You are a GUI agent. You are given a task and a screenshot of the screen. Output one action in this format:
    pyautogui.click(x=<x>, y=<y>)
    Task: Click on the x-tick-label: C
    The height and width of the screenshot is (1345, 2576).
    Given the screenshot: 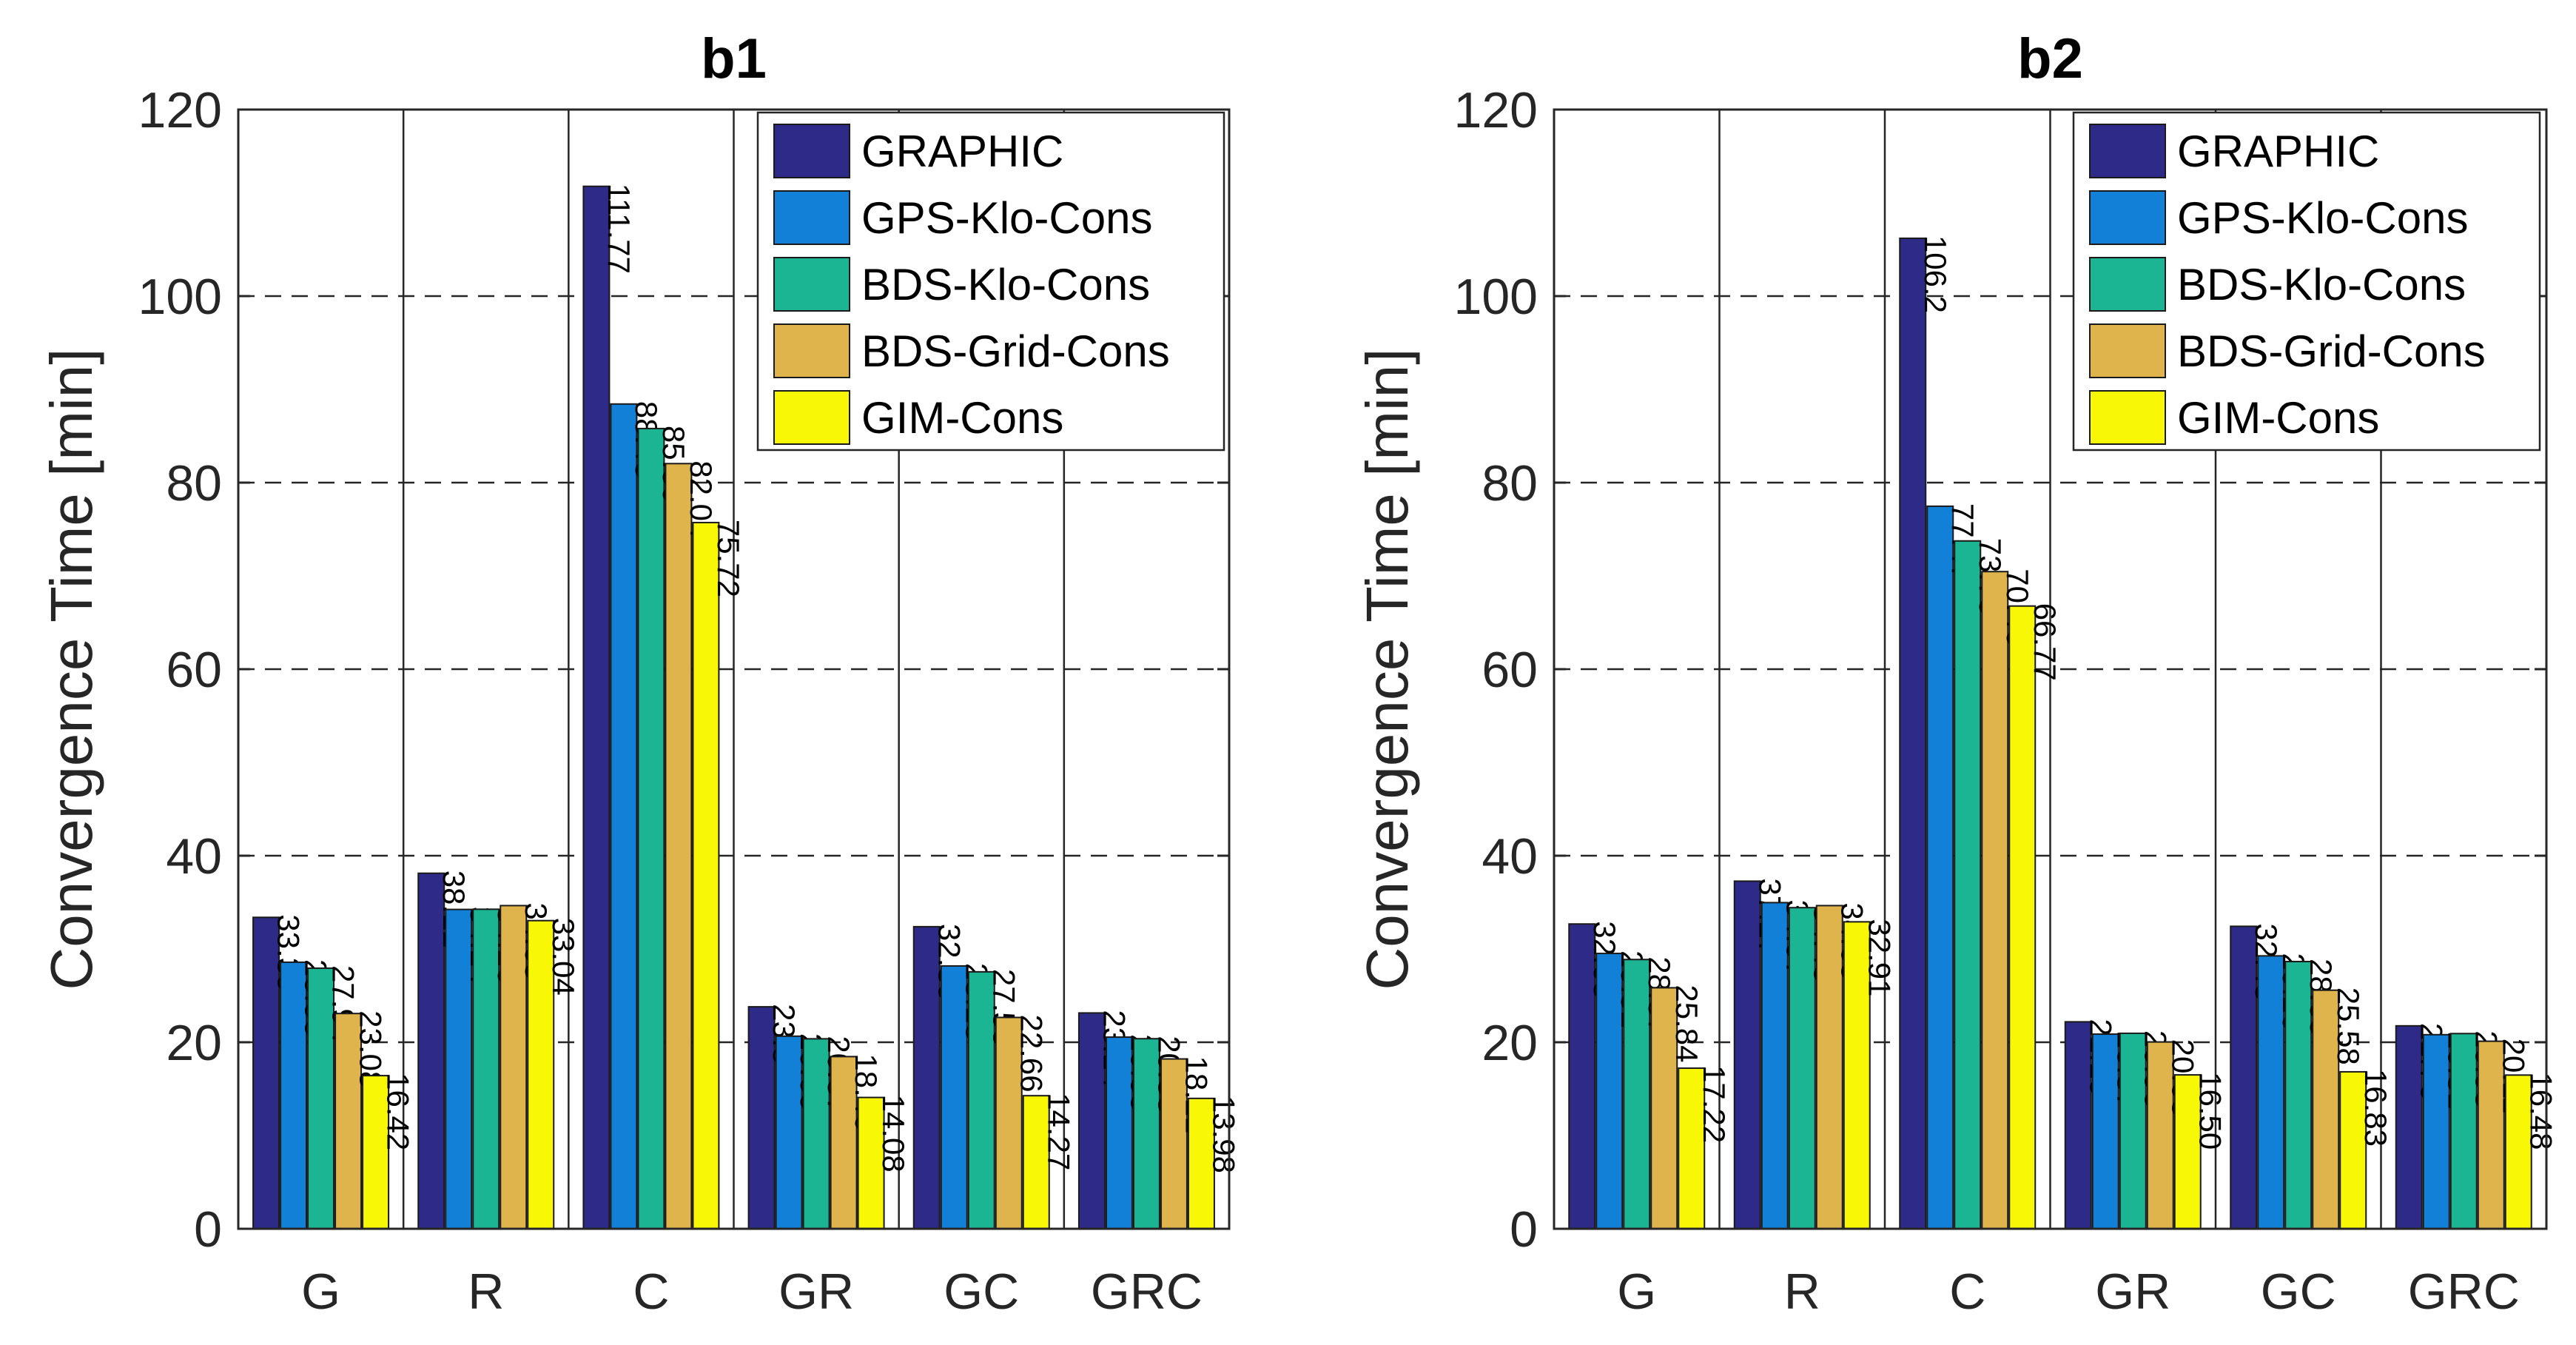 What is the action you would take?
    pyautogui.click(x=651, y=1292)
    